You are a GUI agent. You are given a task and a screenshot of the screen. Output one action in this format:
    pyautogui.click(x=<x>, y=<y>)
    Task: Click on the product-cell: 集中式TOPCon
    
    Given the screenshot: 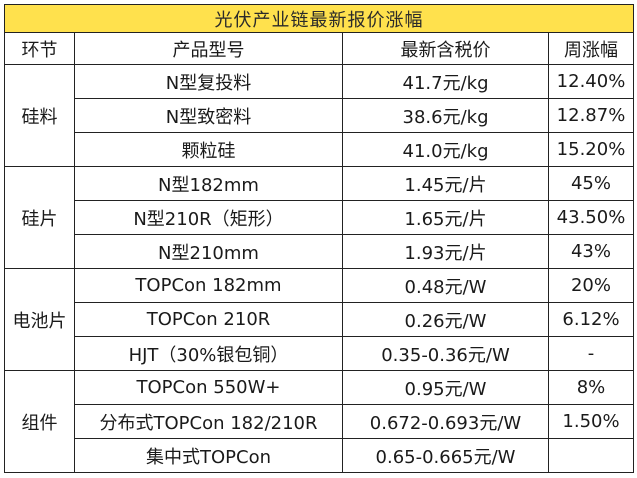 What is the action you would take?
    pyautogui.click(x=208, y=455)
    